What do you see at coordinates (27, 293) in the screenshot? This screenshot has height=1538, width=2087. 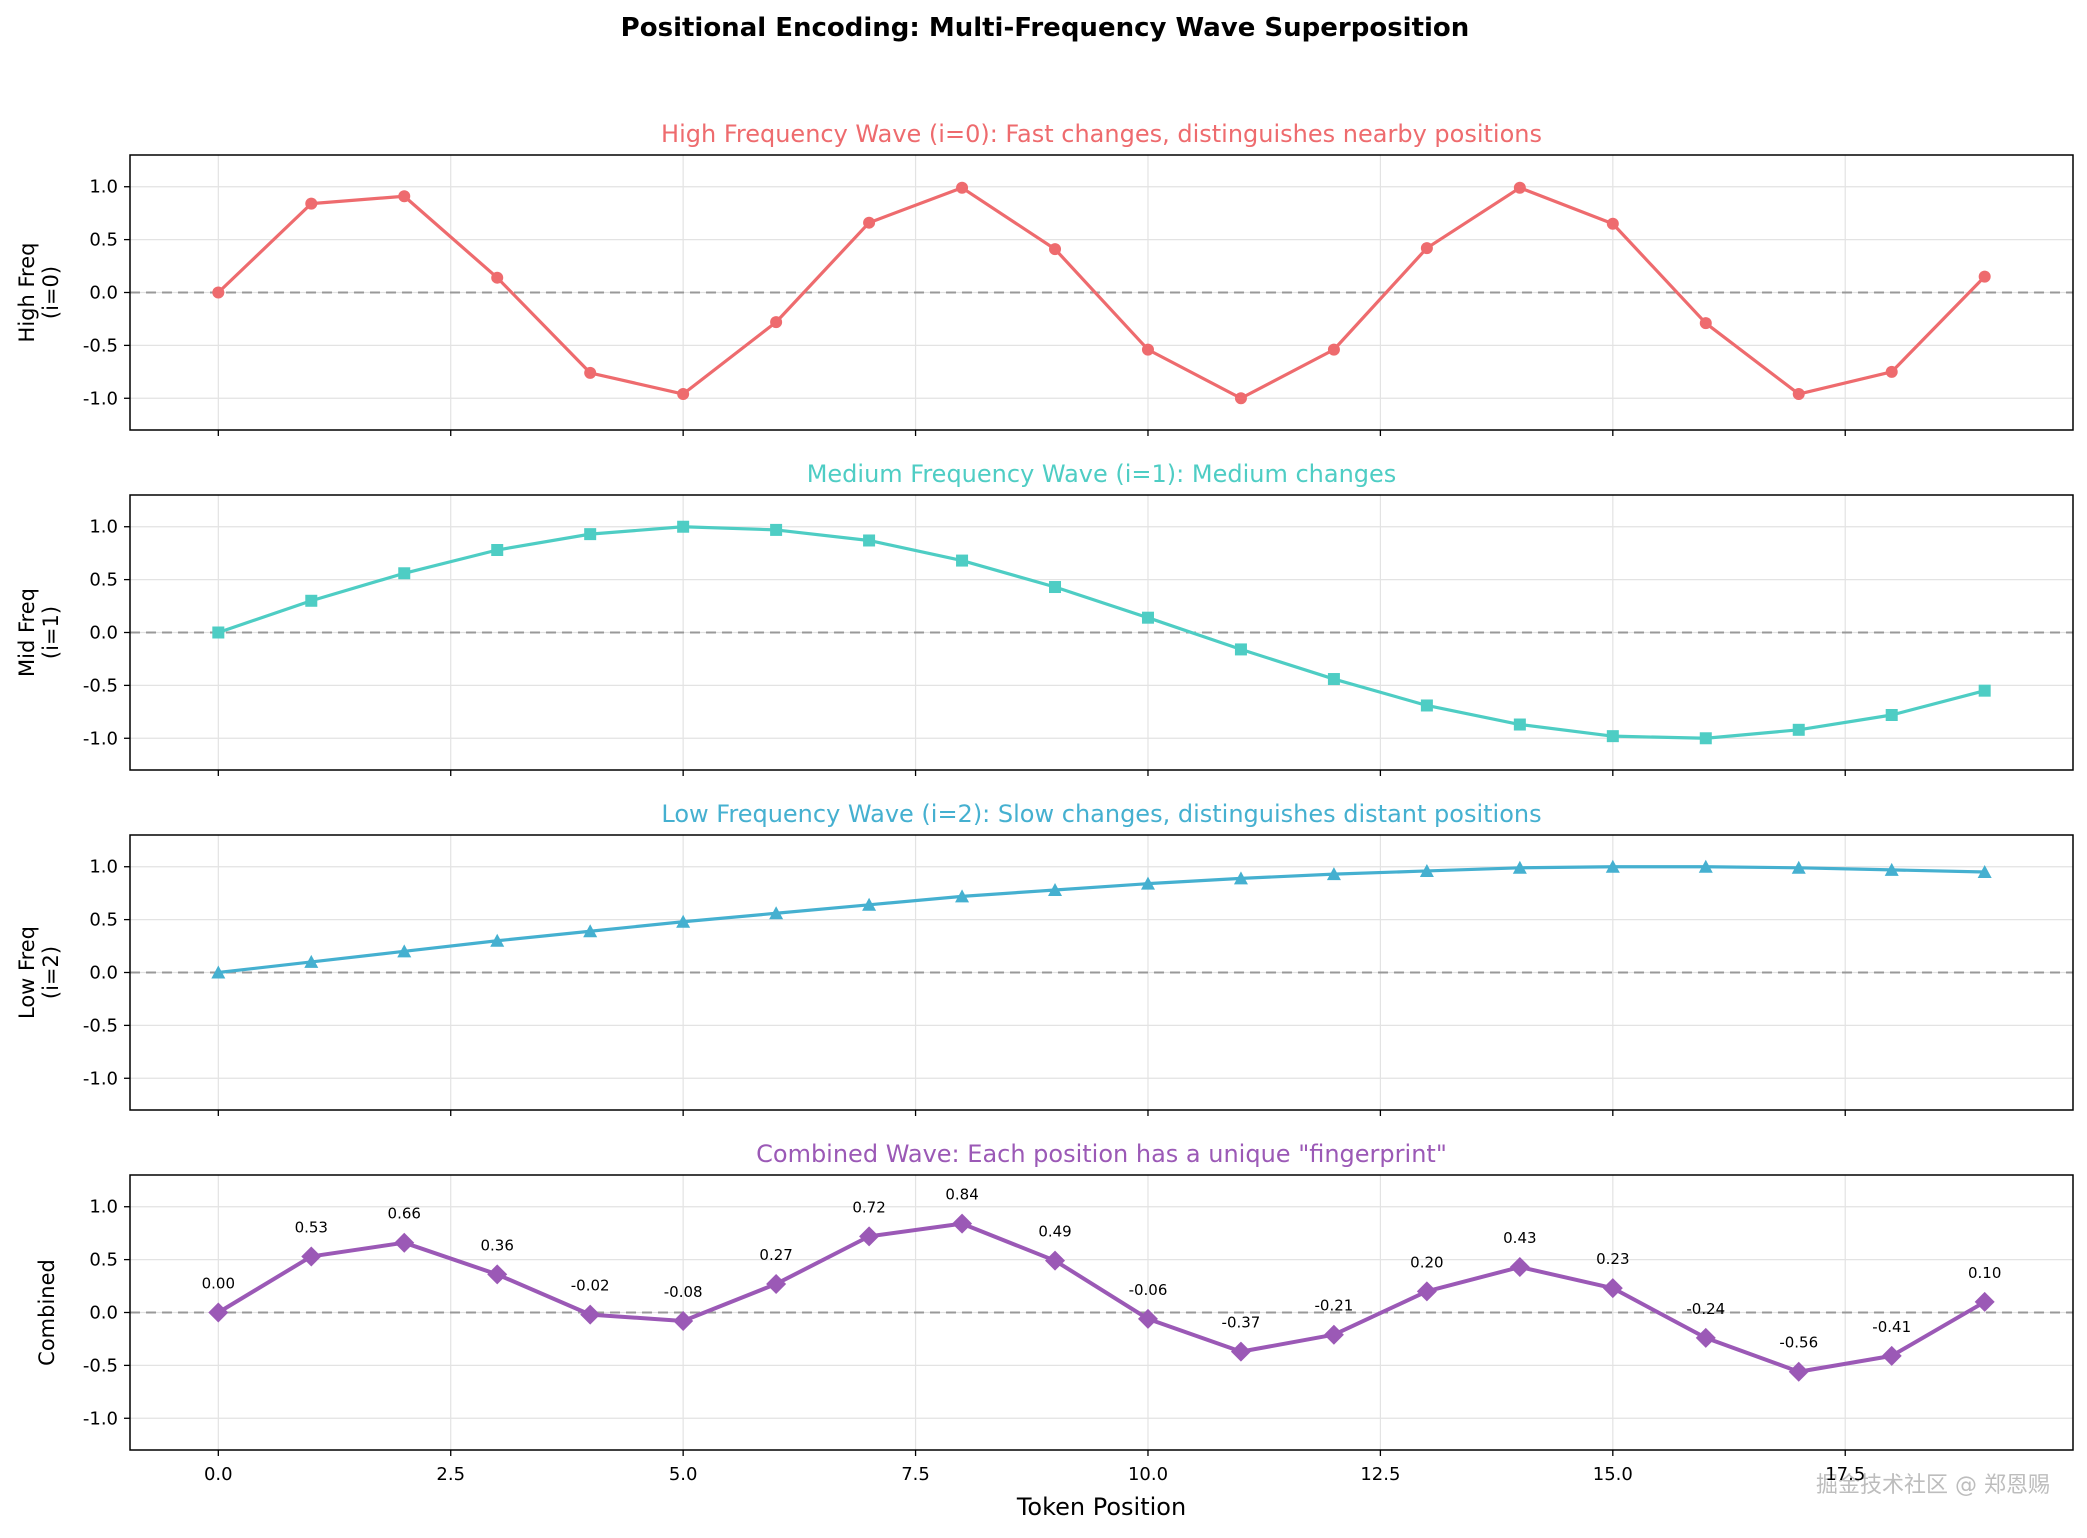 I see `y-axis-label-line: High Freq` at bounding box center [27, 293].